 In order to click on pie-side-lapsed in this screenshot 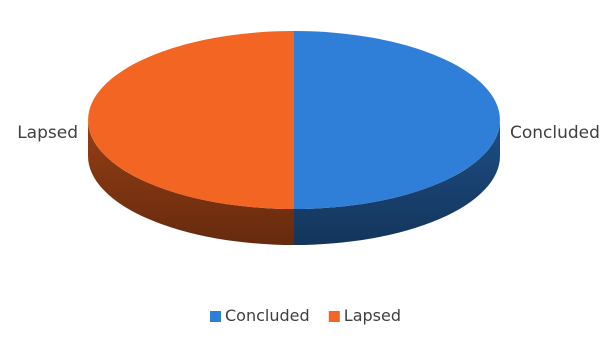, I will do `click(191, 182)`.